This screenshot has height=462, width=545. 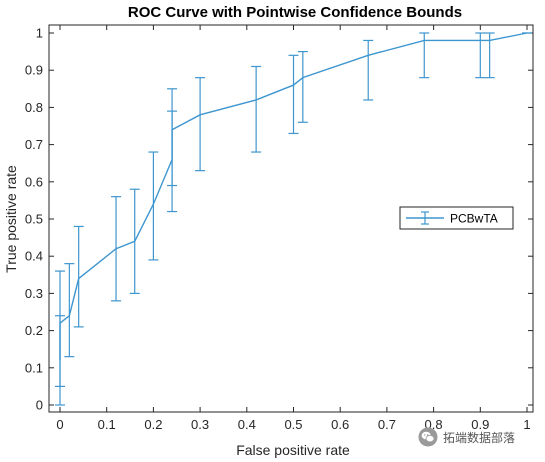 I want to click on x-axis-label: False positive rate, so click(x=293, y=450).